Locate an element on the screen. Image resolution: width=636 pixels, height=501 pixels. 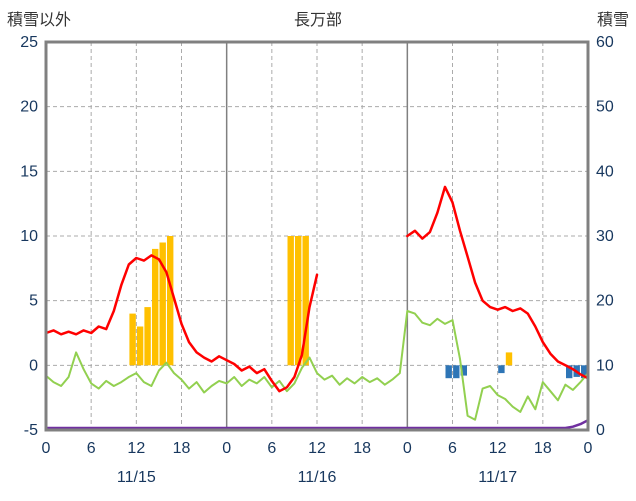
right-axis-tick: 60 is located at coordinates (605, 42).